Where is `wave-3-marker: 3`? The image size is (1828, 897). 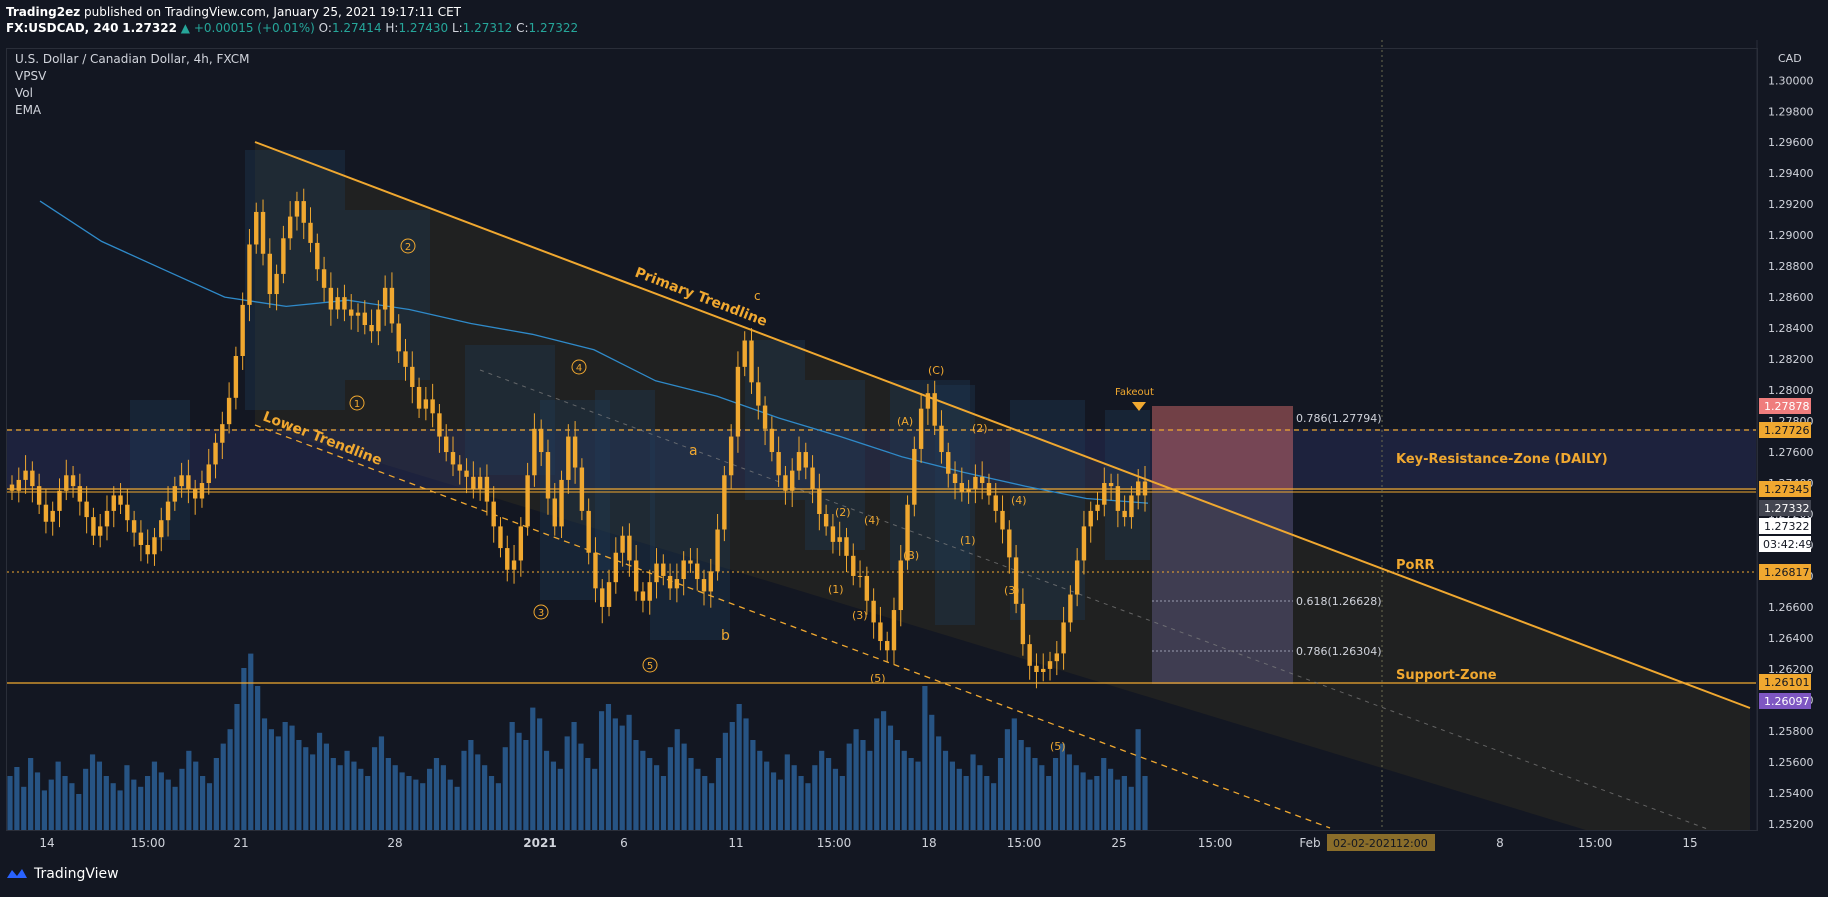
wave-3-marker: 3 is located at coordinates (541, 612).